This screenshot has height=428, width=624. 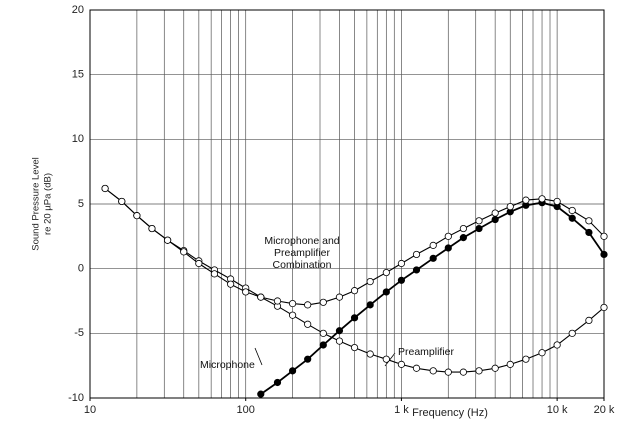 What do you see at coordinates (78, 139) in the screenshot?
I see `y-tick-label: 10` at bounding box center [78, 139].